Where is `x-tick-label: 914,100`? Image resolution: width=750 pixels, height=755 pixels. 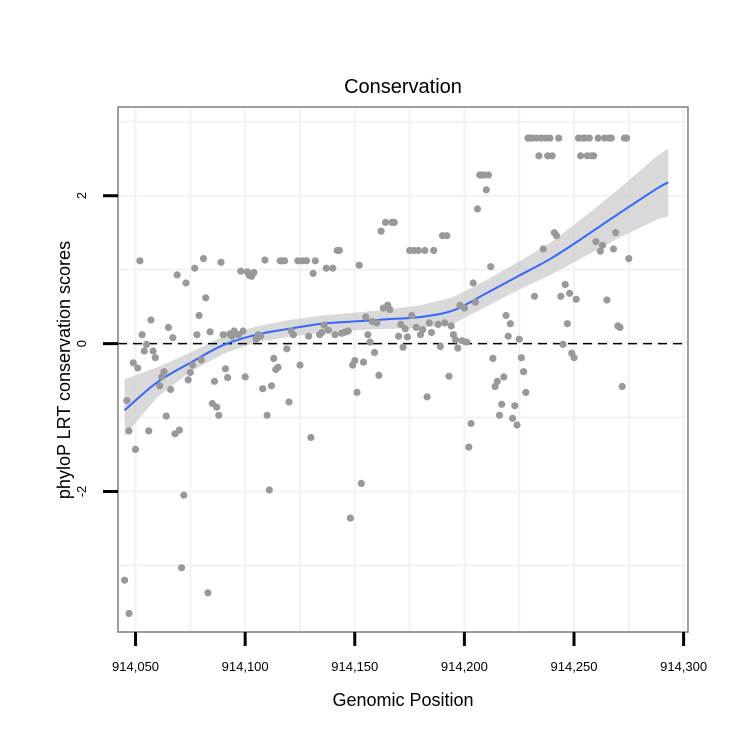 x-tick-label: 914,100 is located at coordinates (245, 666).